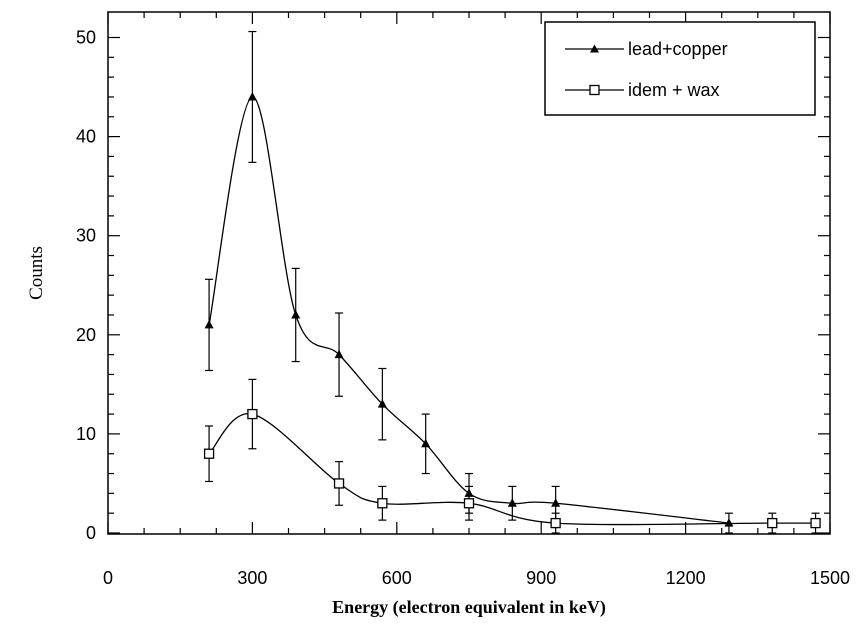  I want to click on legend: lead+copper idem + wax, so click(680, 68).